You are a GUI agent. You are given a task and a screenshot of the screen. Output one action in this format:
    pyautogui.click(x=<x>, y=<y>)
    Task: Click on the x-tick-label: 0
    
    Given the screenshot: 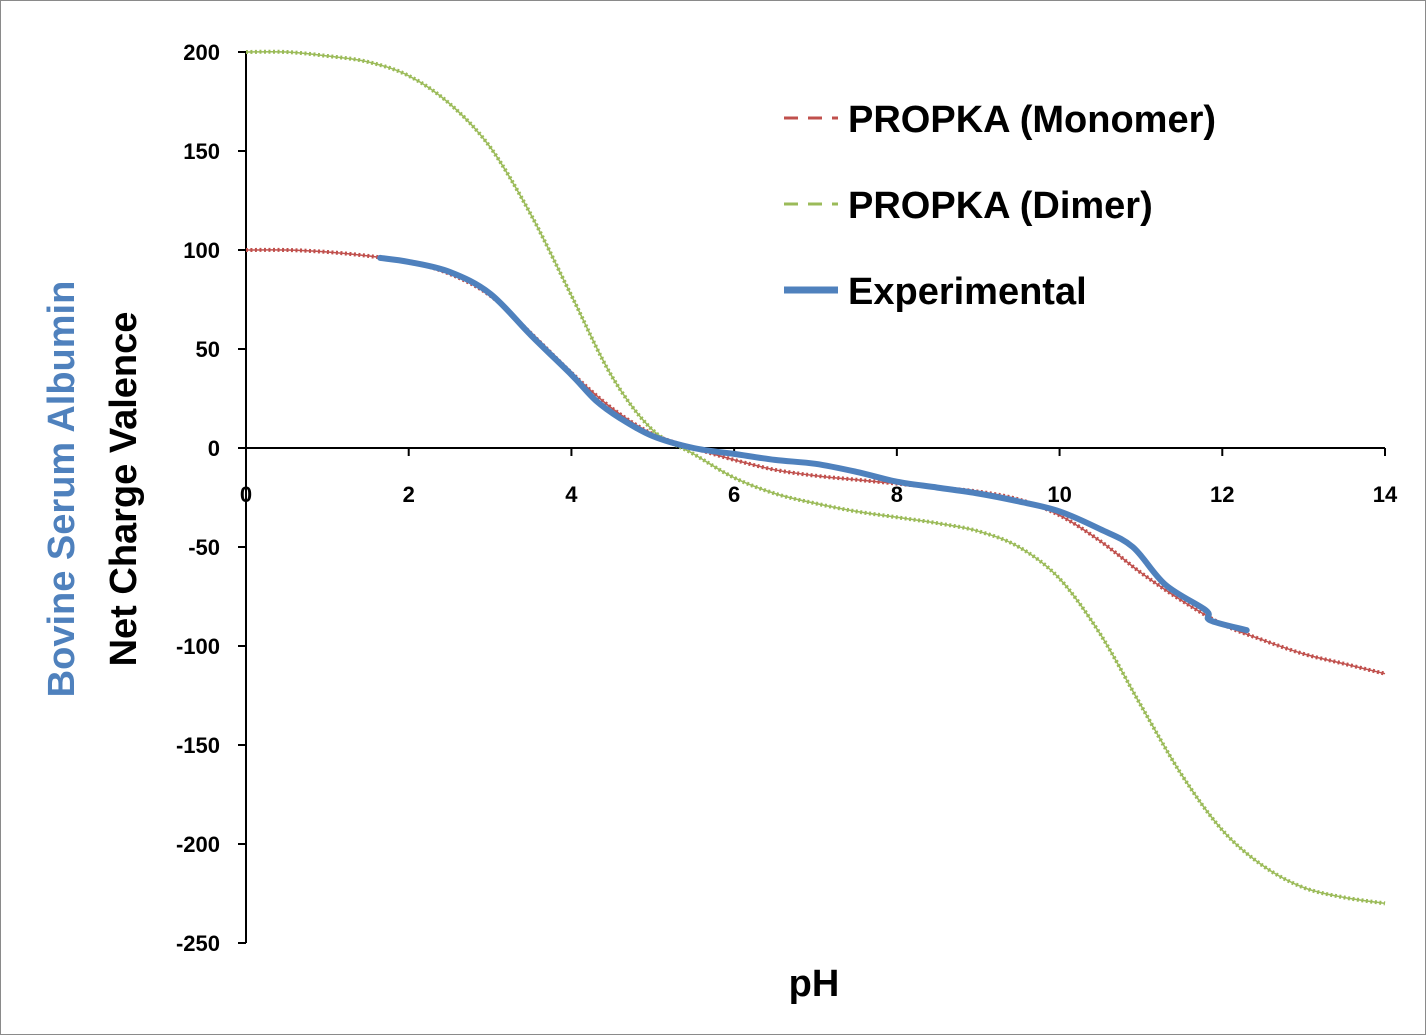 What is the action you would take?
    pyautogui.click(x=246, y=494)
    